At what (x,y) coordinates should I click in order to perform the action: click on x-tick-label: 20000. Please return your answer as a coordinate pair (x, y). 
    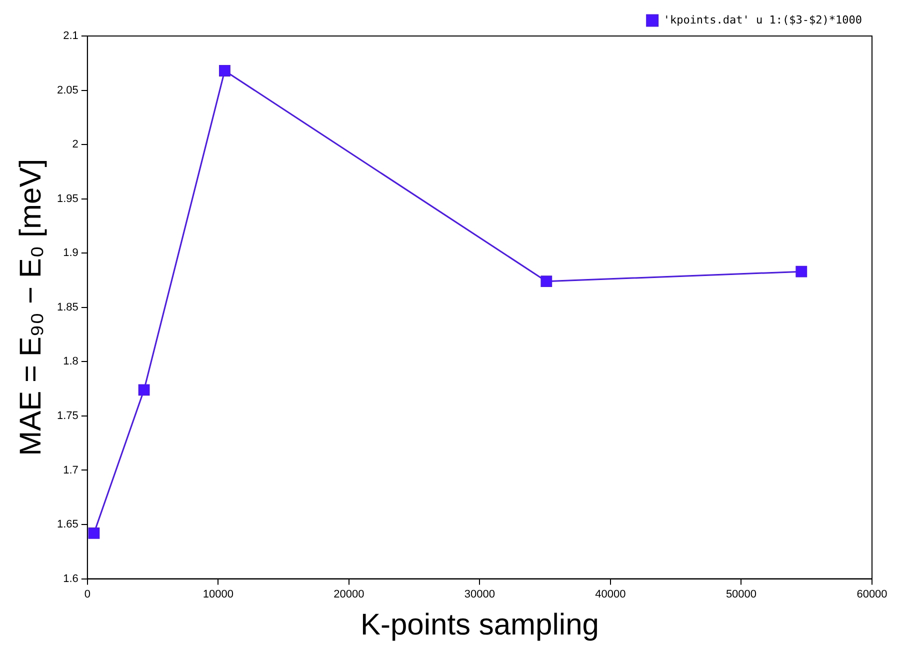
    Looking at the image, I should click on (349, 594).